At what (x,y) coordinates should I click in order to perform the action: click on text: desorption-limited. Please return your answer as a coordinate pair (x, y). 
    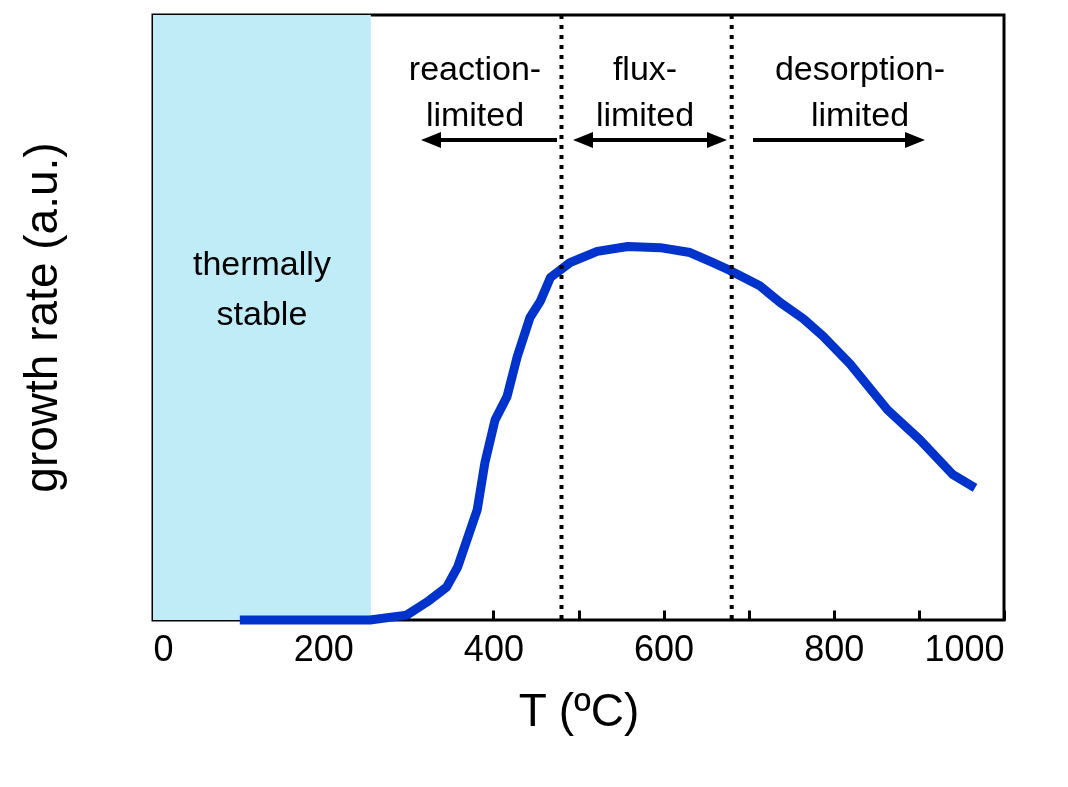
    Looking at the image, I should click on (860, 91).